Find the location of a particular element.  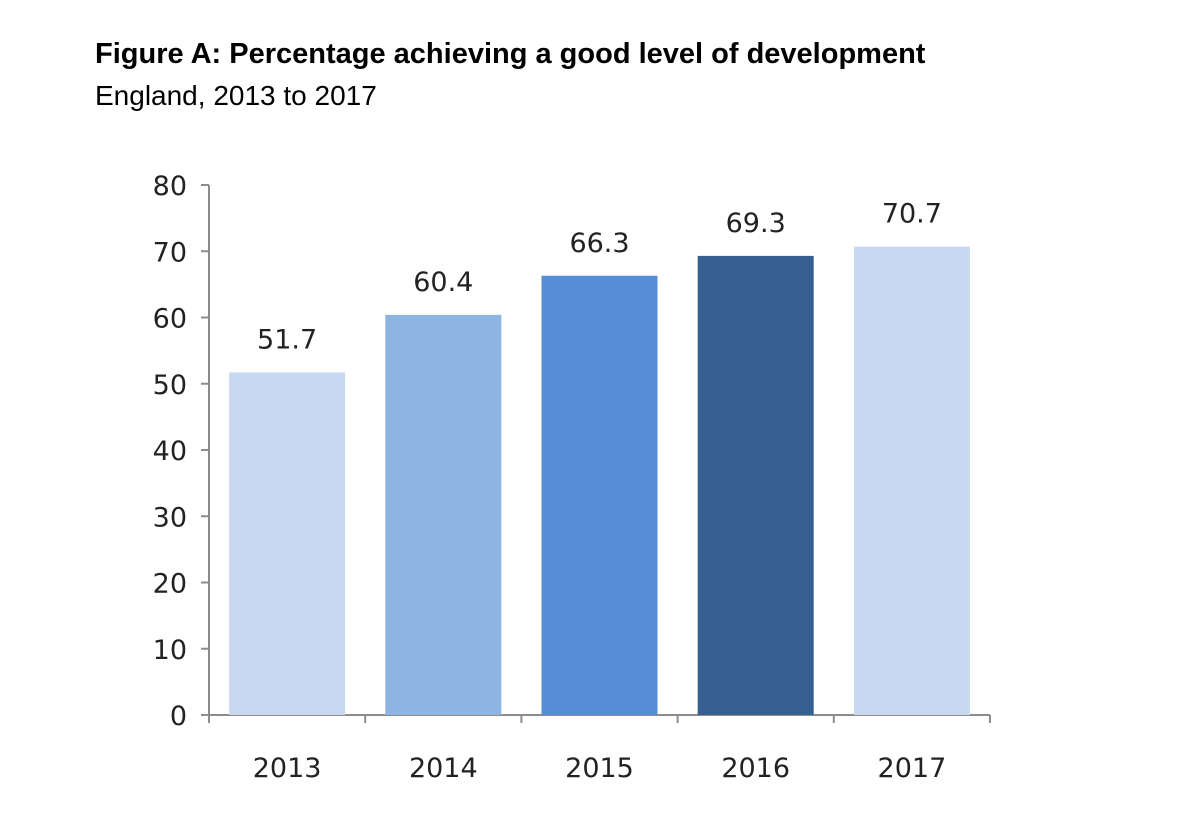

y-tick-label: 70 is located at coordinates (170, 252).